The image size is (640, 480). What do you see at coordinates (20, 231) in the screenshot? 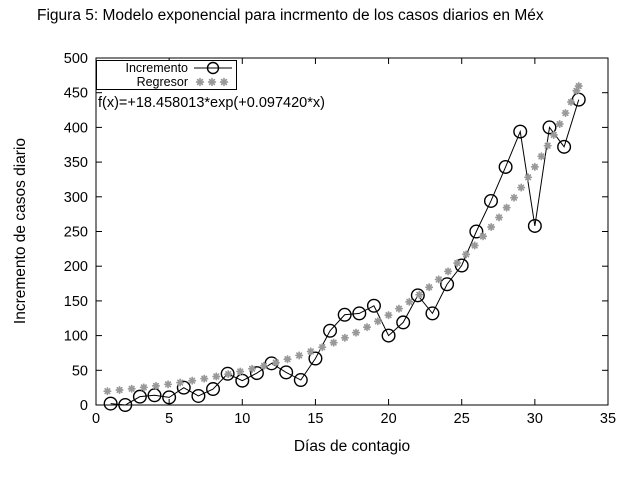
I see `y-axis-label: Incremento de casos diario` at bounding box center [20, 231].